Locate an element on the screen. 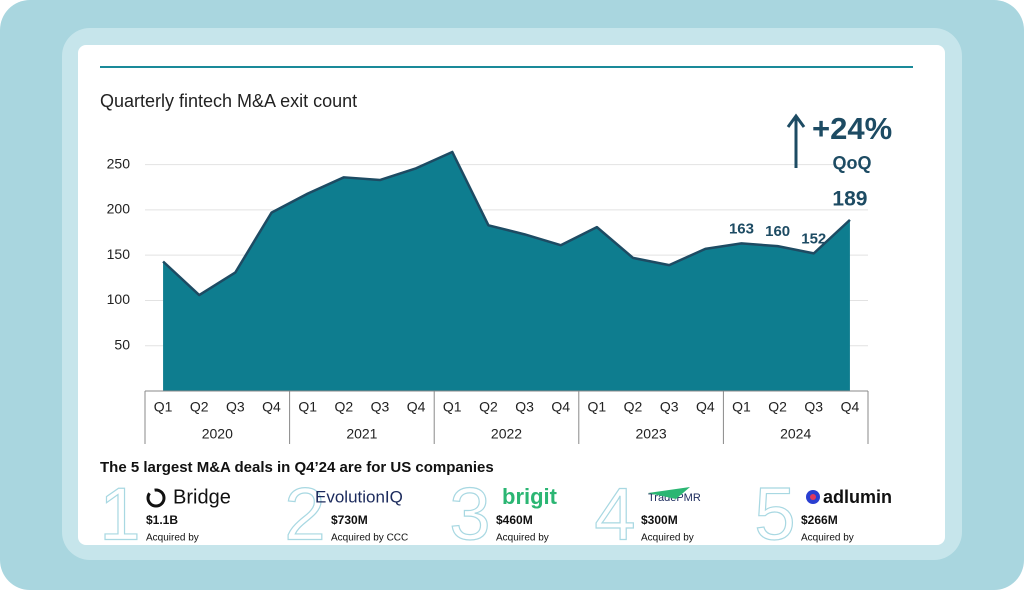  y-tick-label: 250 is located at coordinates (119, 163).